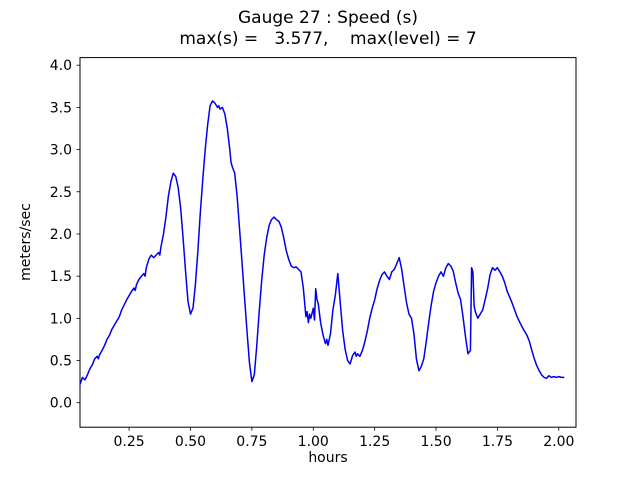 This screenshot has width=640, height=480. Describe the element at coordinates (61, 362) in the screenshot. I see `y-tick-label: 0.5` at that location.